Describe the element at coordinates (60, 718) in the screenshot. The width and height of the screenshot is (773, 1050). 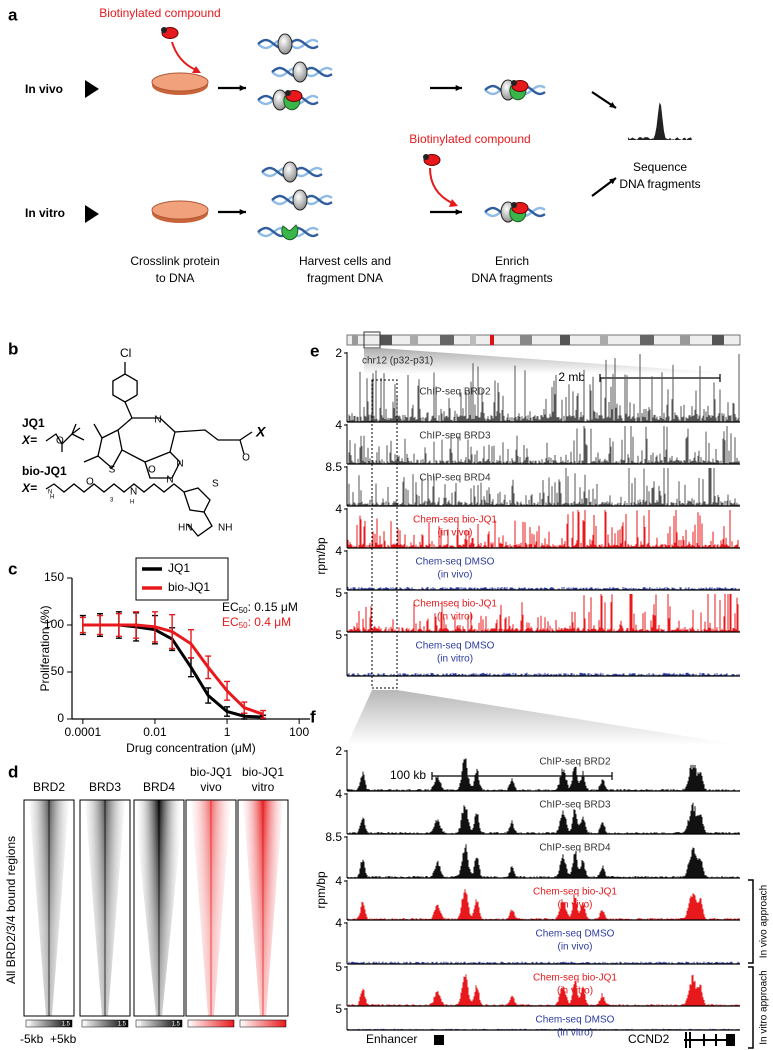
I see `y-tick-label: 0` at that location.